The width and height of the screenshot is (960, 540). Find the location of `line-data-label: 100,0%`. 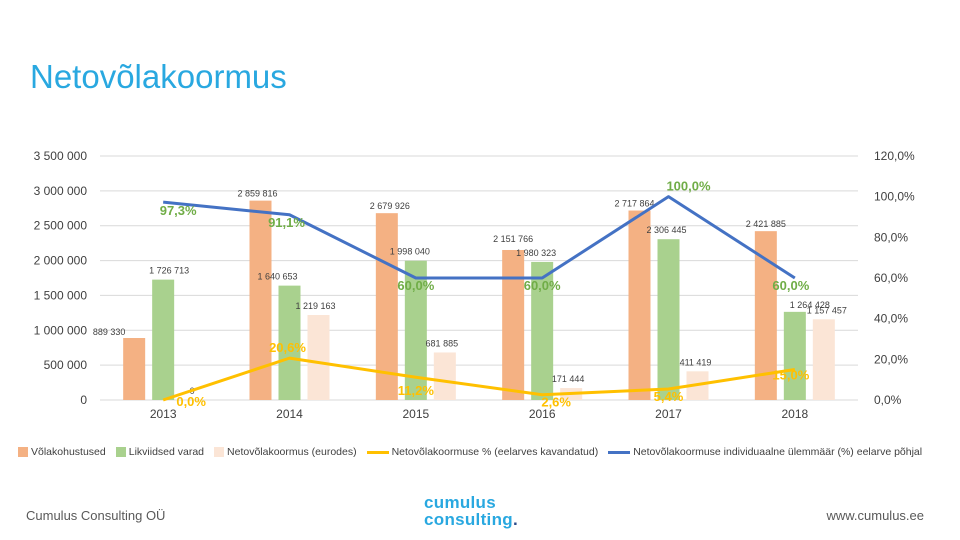

line-data-label: 100,0% is located at coordinates (688, 186).